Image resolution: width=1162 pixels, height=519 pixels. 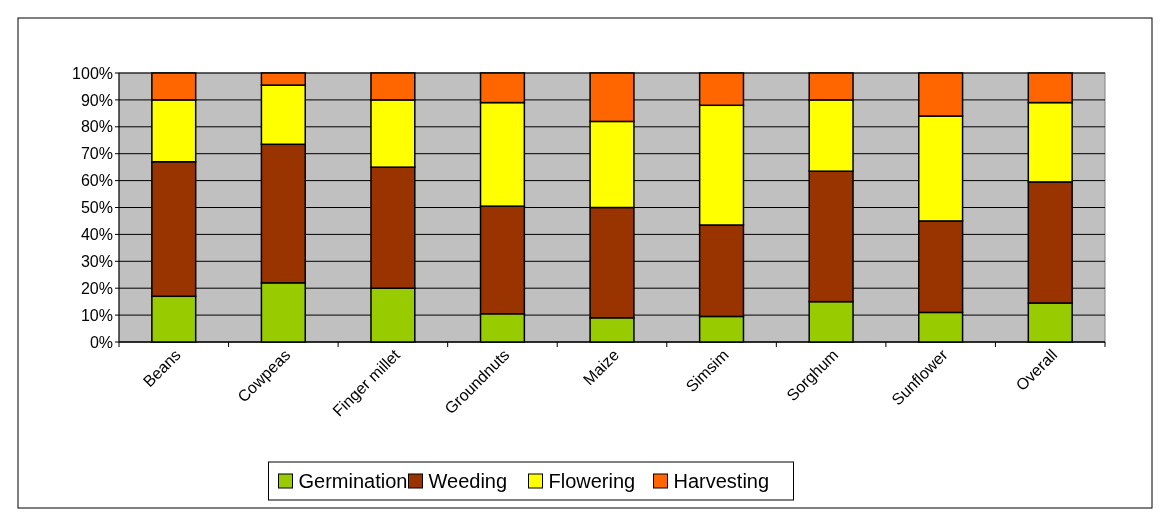 What do you see at coordinates (96, 127) in the screenshot?
I see `y-tick-label: 80%` at bounding box center [96, 127].